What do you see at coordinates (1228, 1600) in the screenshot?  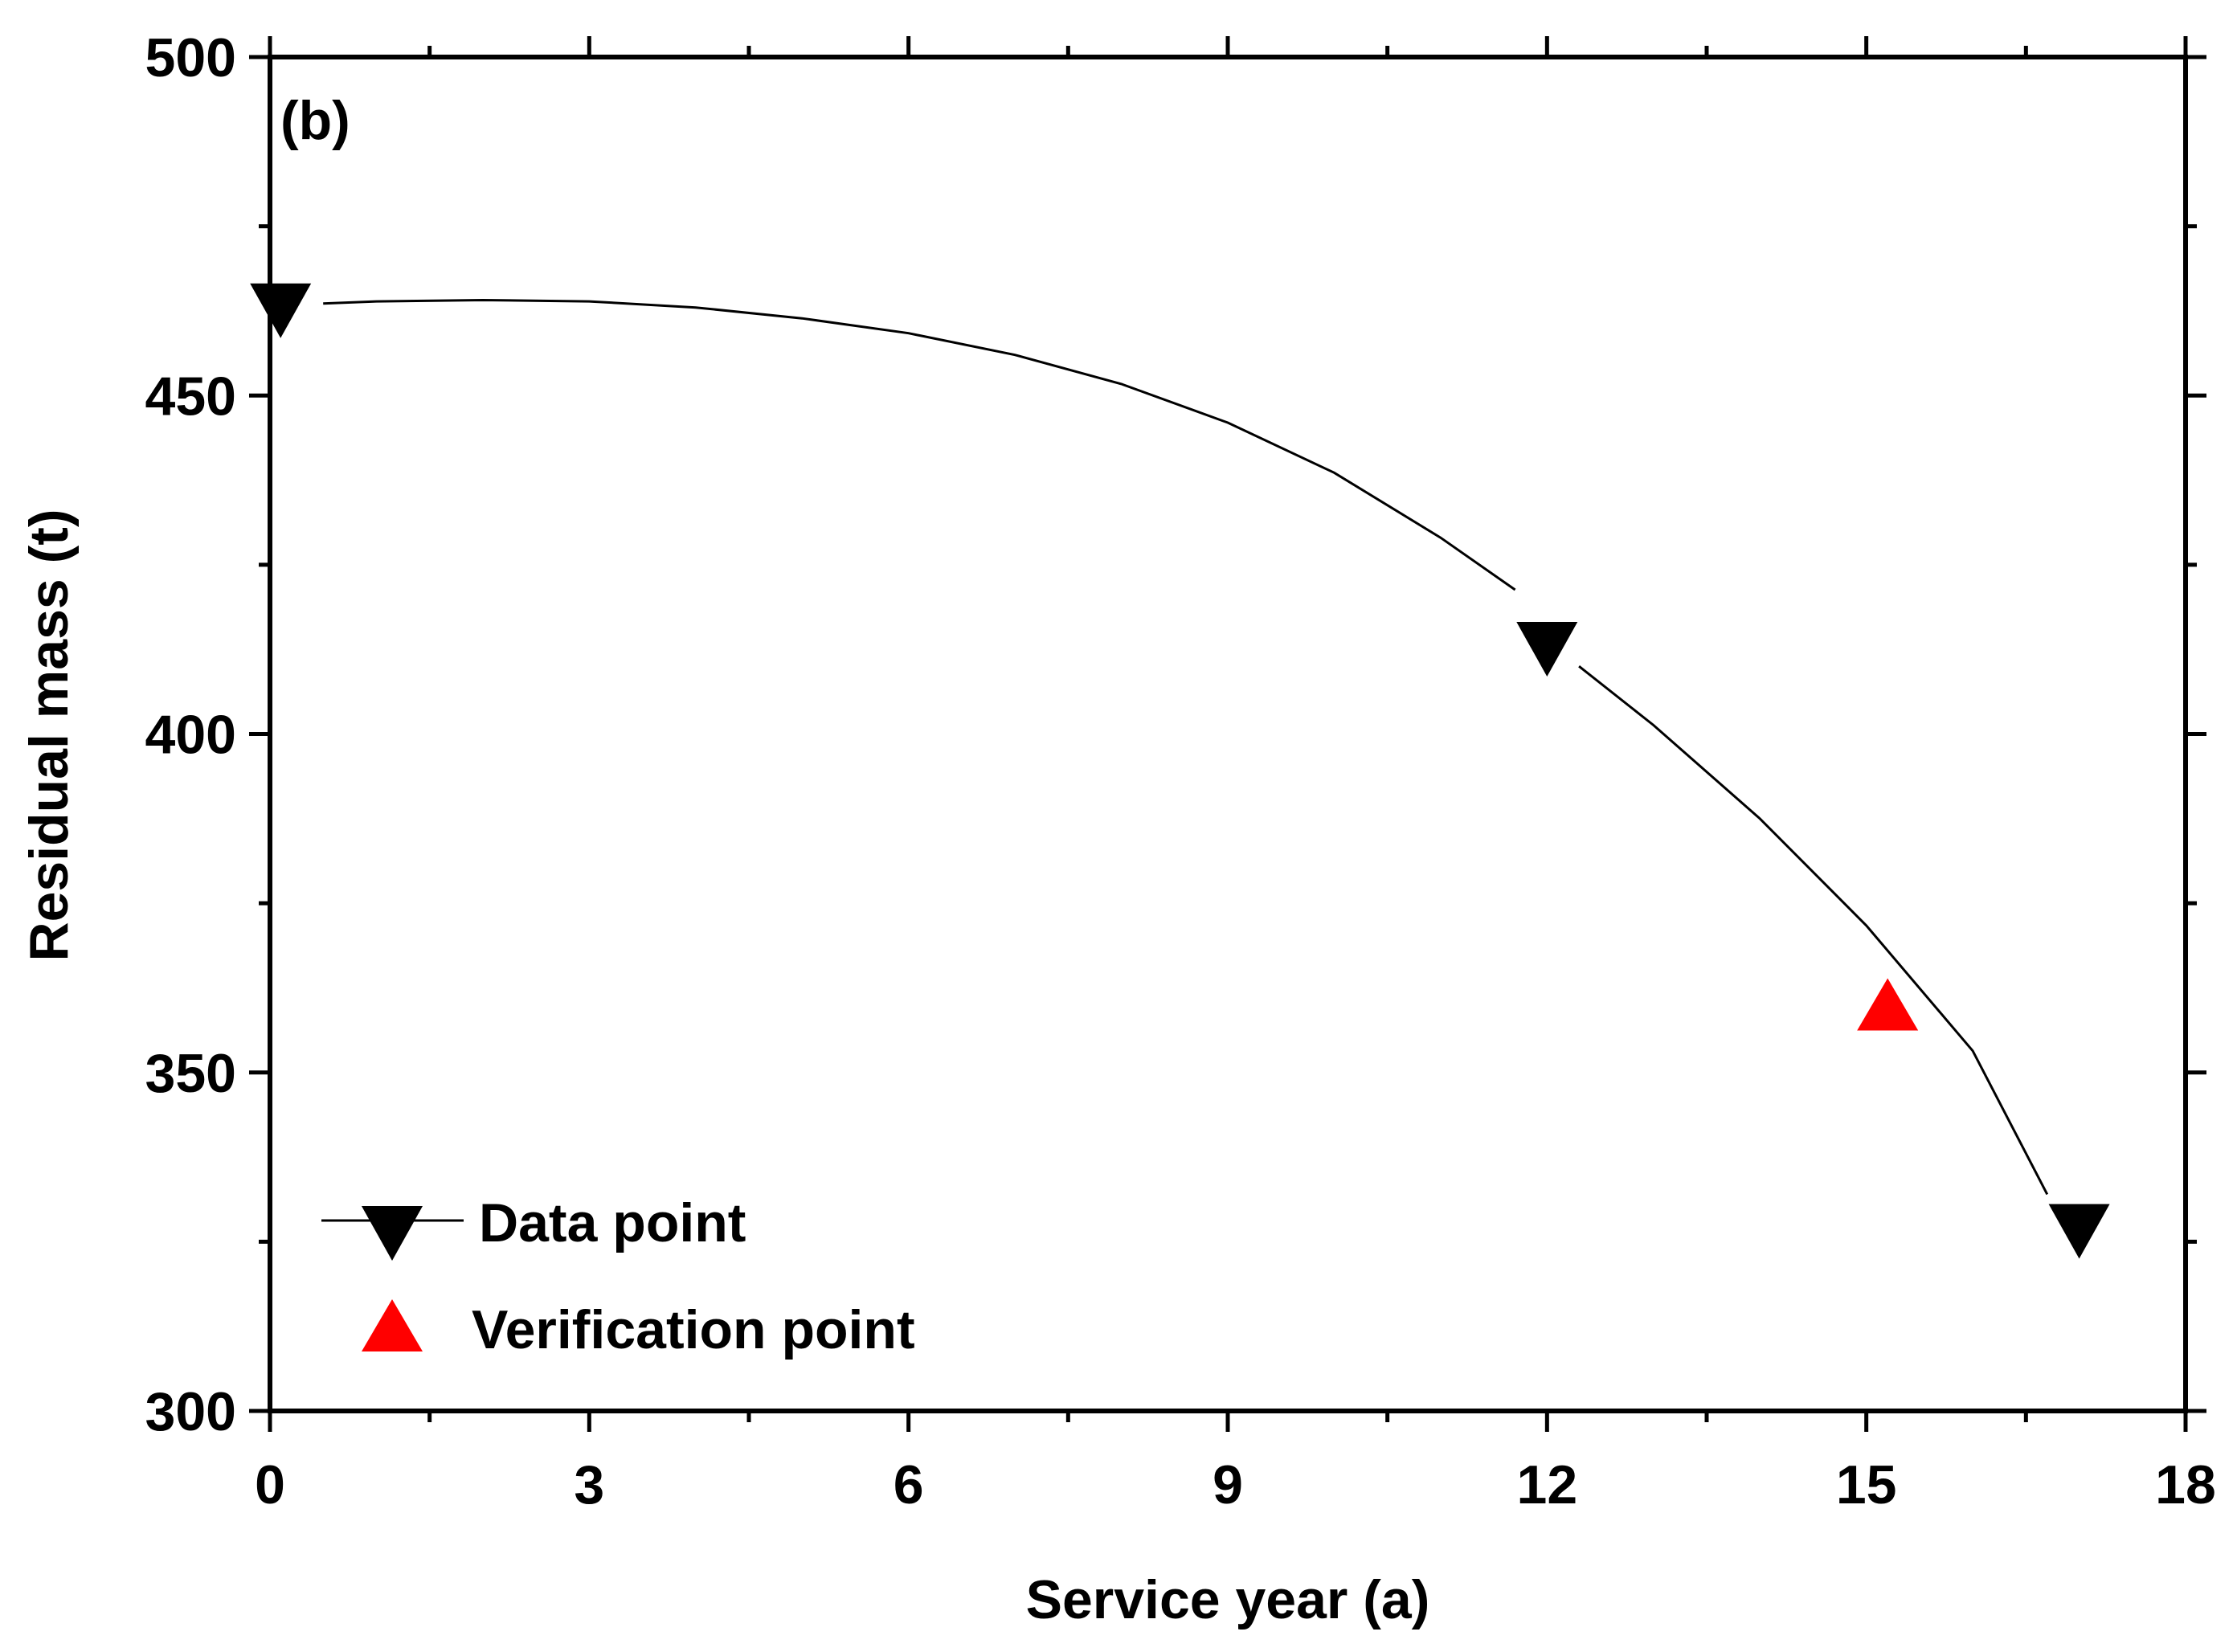 I see `x-axis-label: Service year (a)` at bounding box center [1228, 1600].